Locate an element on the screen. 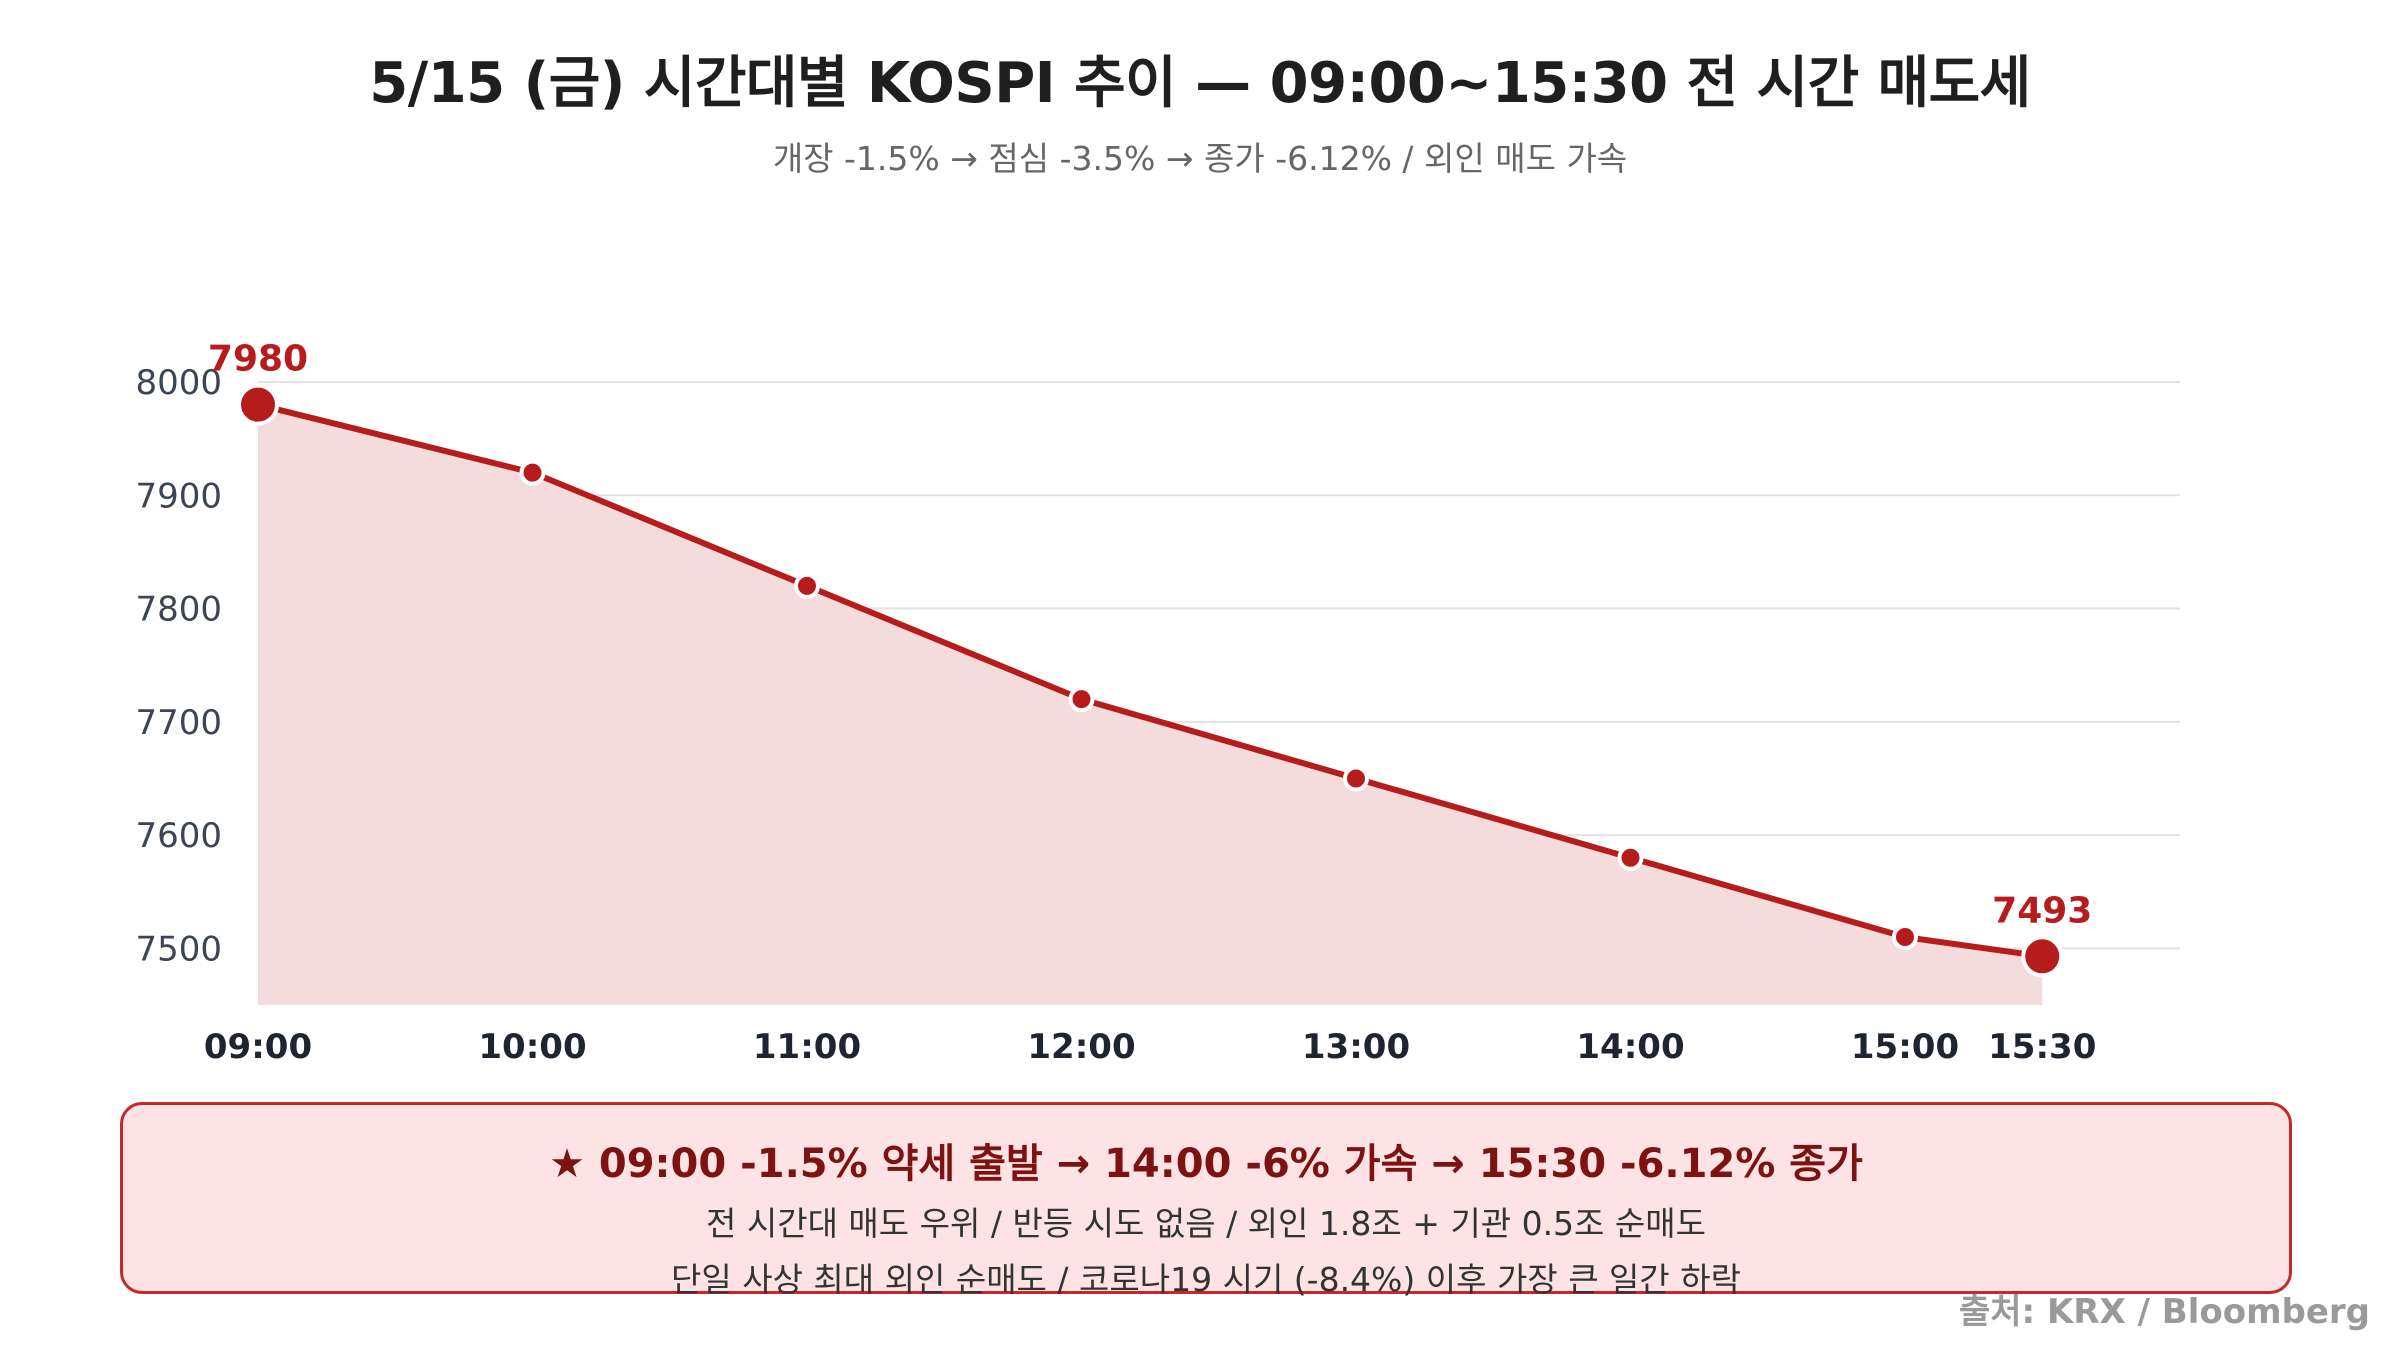 The image size is (2400, 1350). y-tick-label-7500: 7500 is located at coordinates (178, 949).